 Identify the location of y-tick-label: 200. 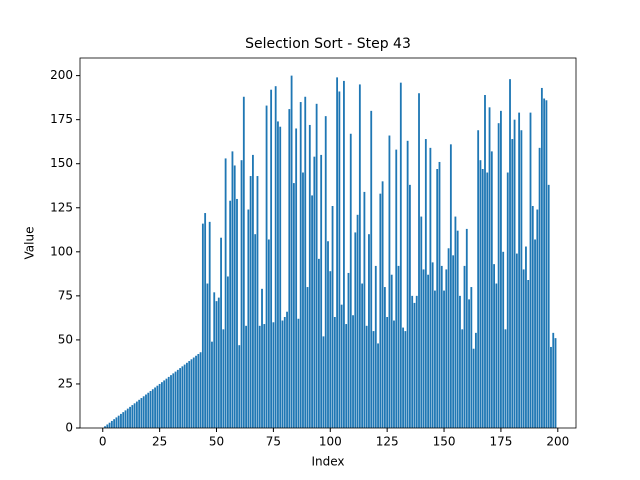
(61, 75).